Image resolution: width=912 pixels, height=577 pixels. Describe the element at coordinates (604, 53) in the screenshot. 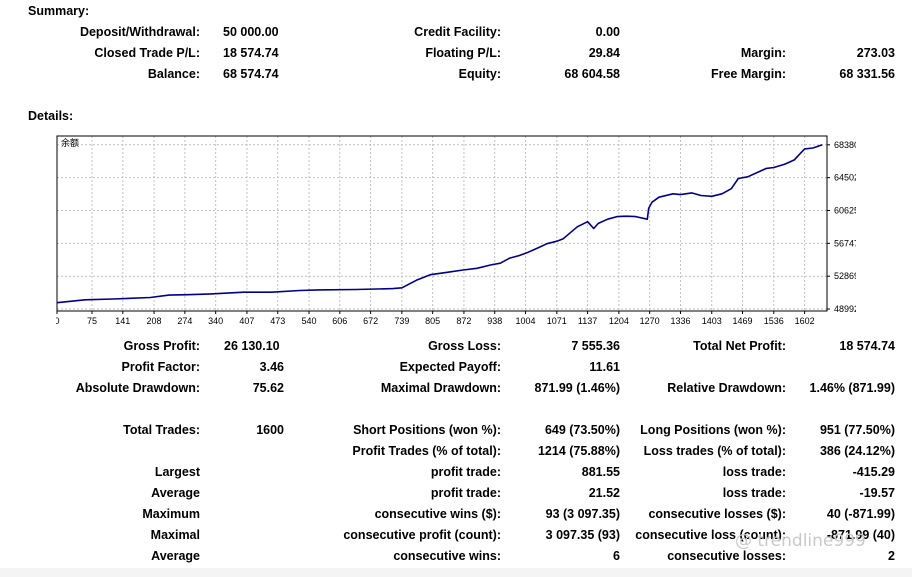

I see `floating-pl-value: 29.84` at that location.